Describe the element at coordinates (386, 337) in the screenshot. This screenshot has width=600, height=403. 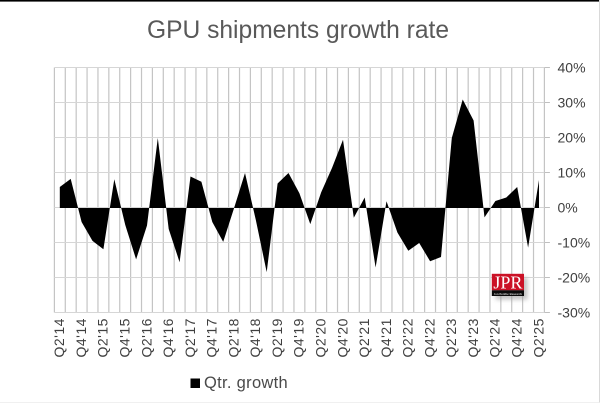
I see `svg-text: Q4'21` at that location.